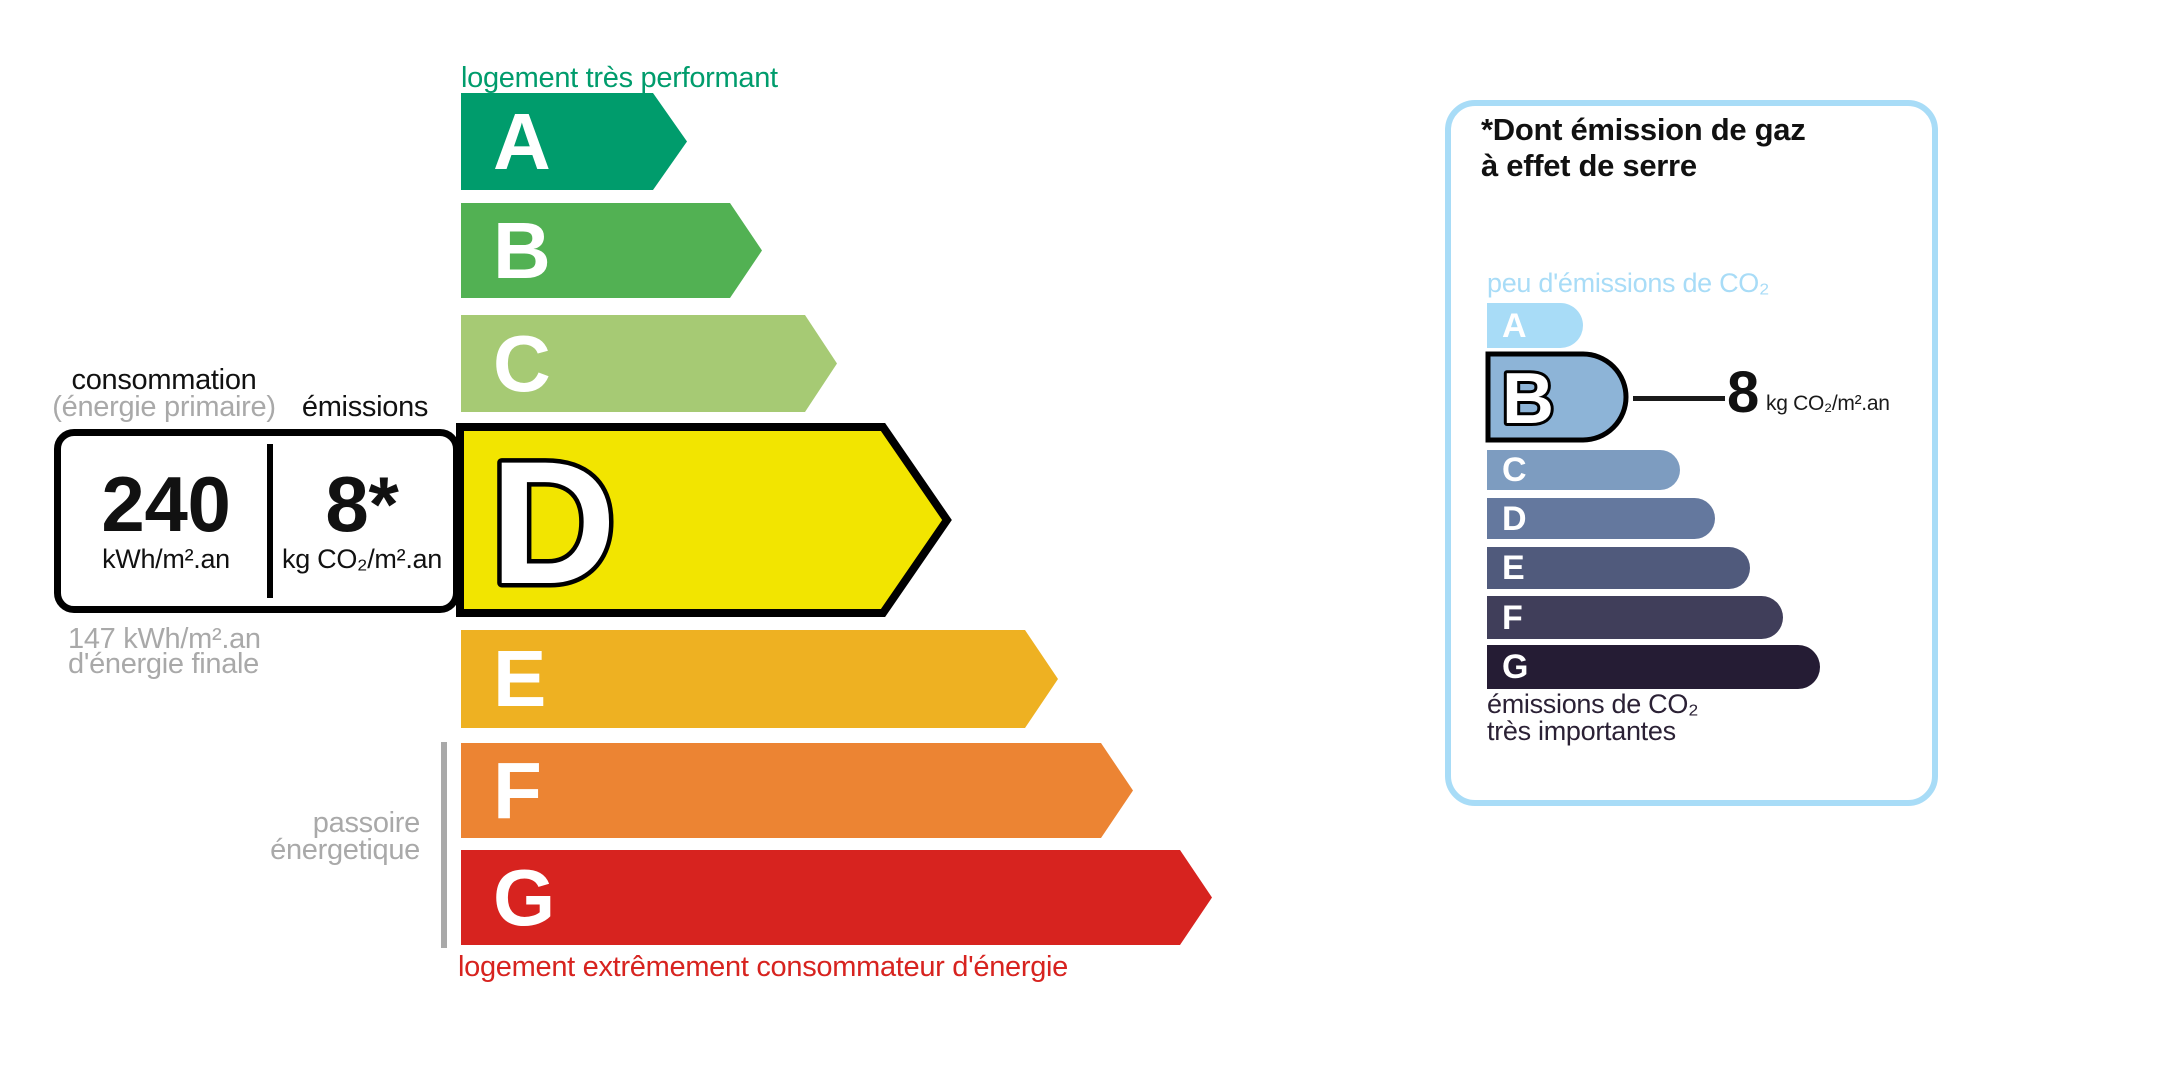 This screenshot has height=1079, width=2170. I want to click on co2-current-class-shape, so click(1557, 397).